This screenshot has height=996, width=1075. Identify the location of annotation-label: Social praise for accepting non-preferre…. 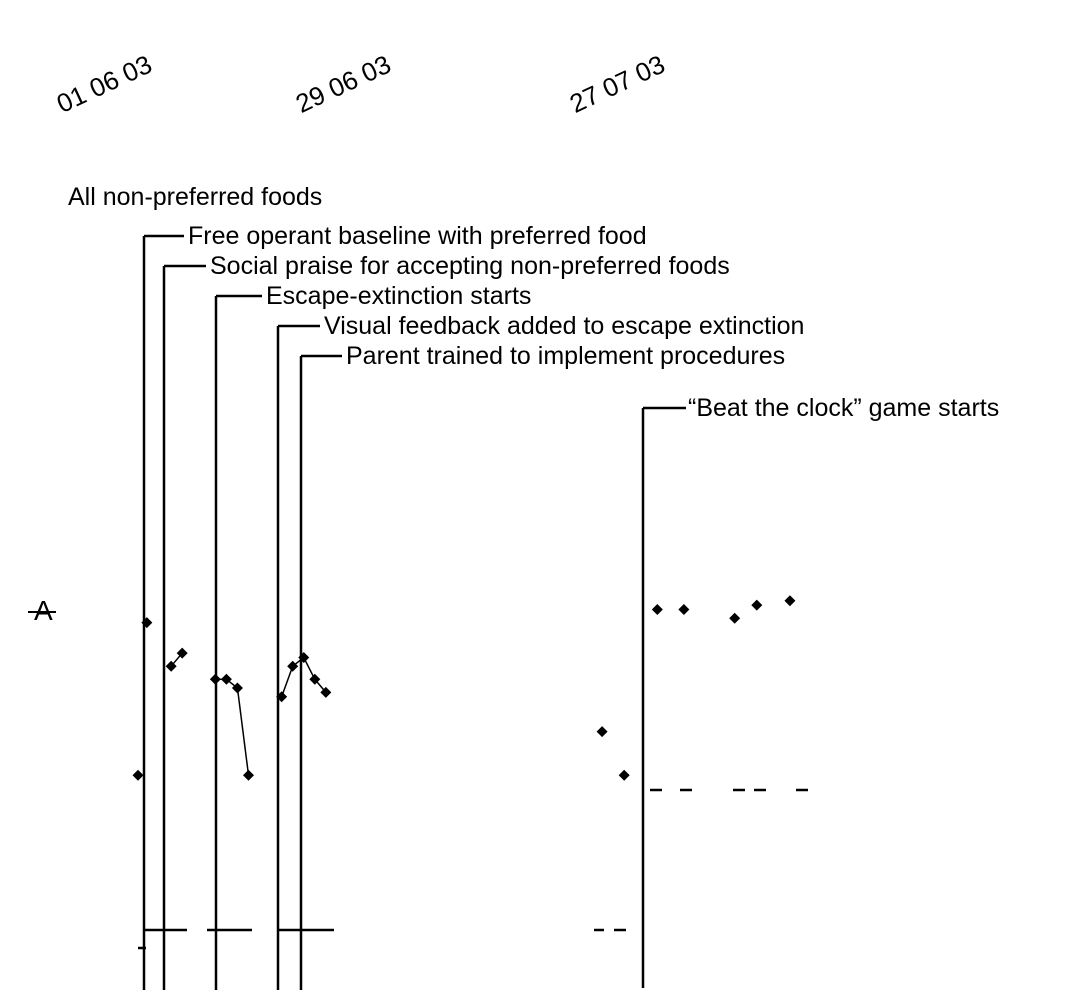
(470, 266).